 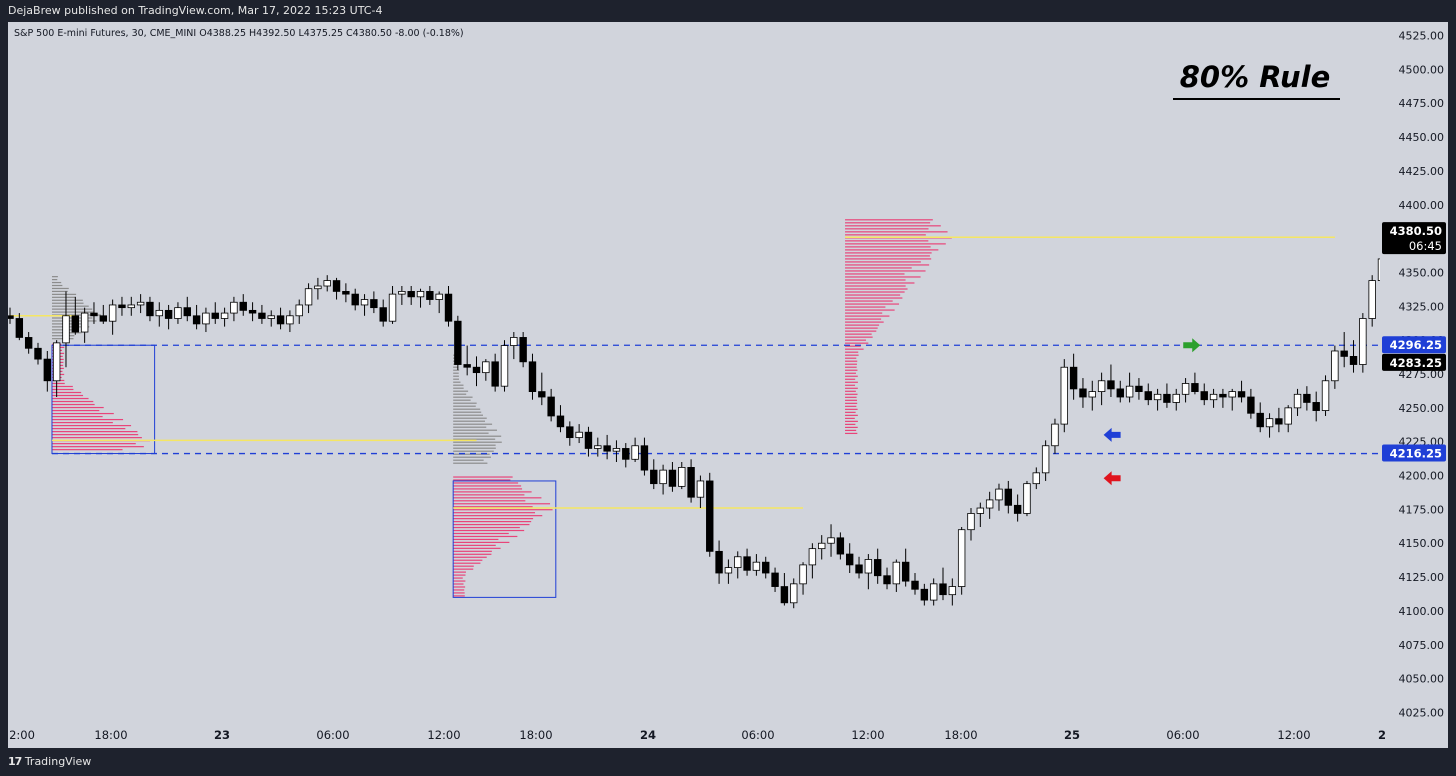 What do you see at coordinates (1112, 478) in the screenshot?
I see `arrow-red-icon` at bounding box center [1112, 478].